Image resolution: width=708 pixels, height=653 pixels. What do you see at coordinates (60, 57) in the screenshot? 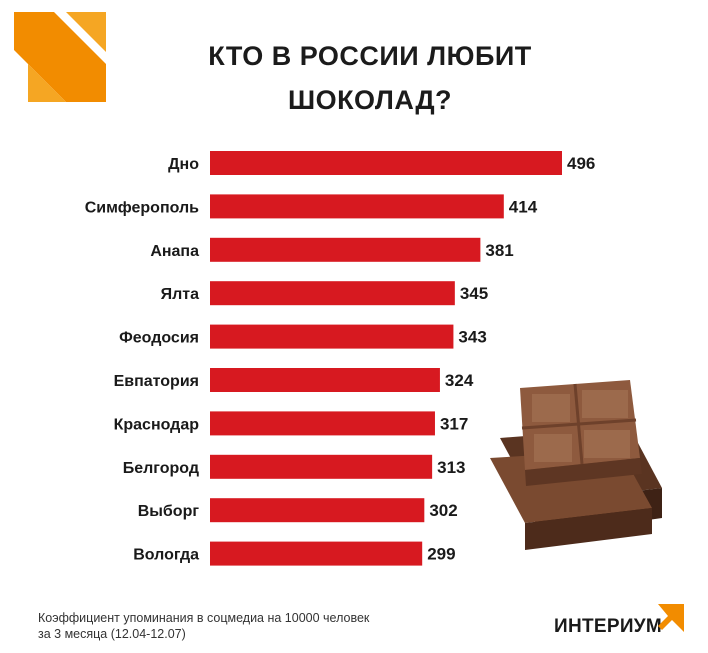
I see `orange-arrow-logo-icon` at bounding box center [60, 57].